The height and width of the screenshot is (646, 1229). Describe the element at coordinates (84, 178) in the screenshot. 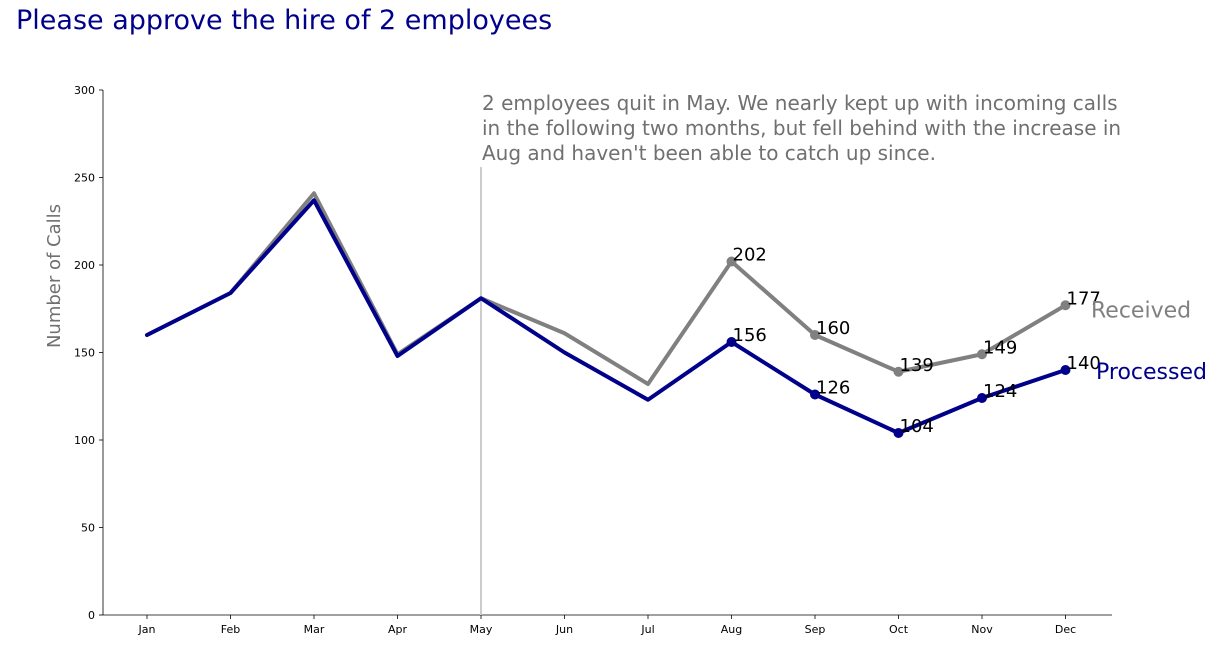

I see `y-tick-label: 250` at that location.